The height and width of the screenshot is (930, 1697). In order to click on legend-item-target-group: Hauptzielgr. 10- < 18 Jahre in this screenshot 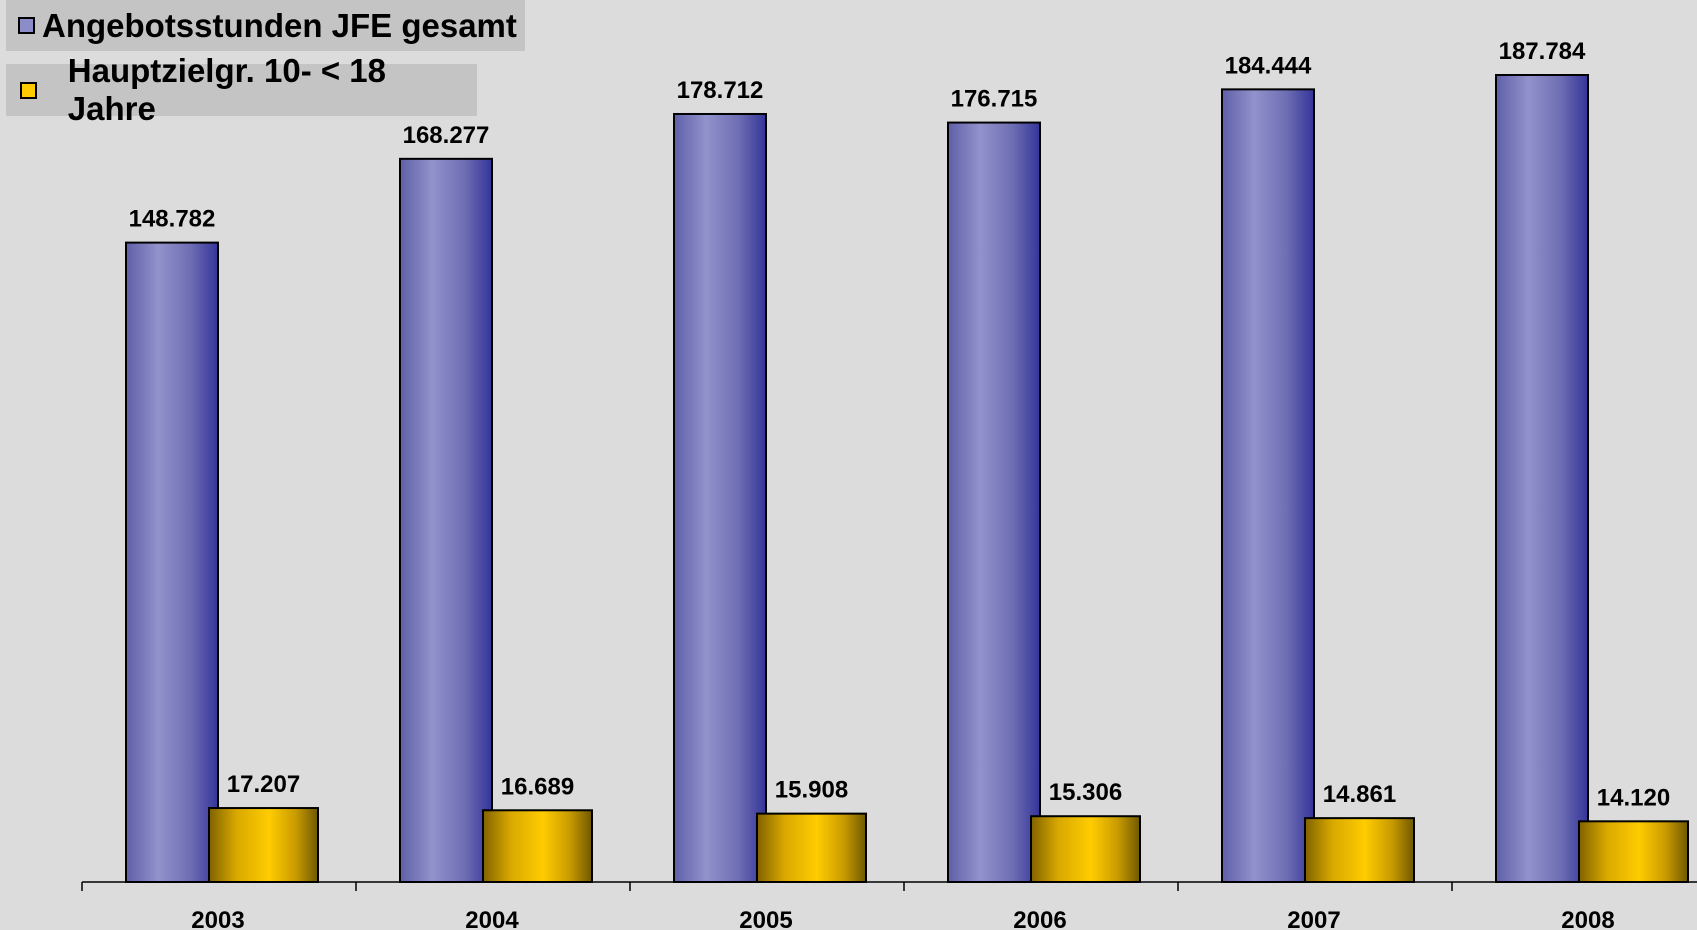, I will do `click(241, 89)`.